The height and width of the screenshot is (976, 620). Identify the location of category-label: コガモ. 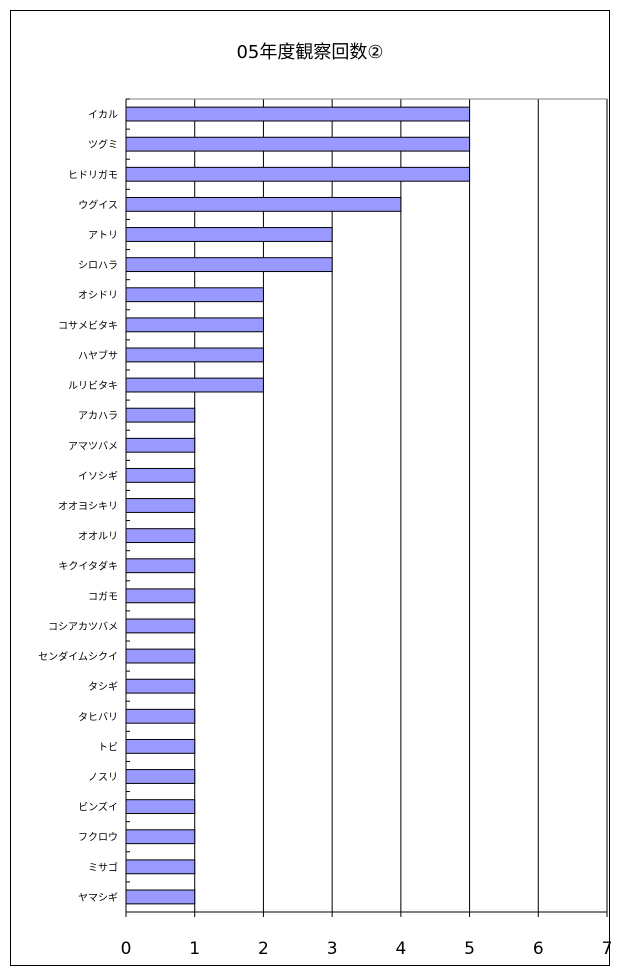
(103, 597).